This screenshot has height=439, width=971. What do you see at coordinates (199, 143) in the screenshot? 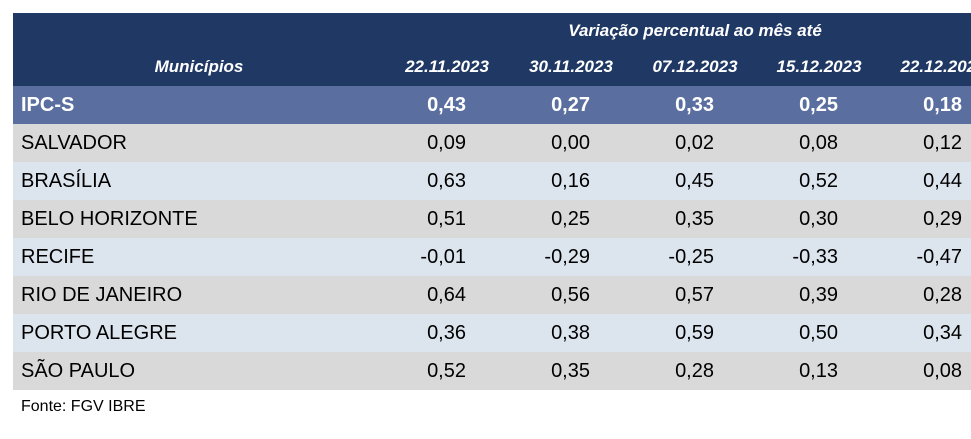
I see `row-label: SALVADOR` at bounding box center [199, 143].